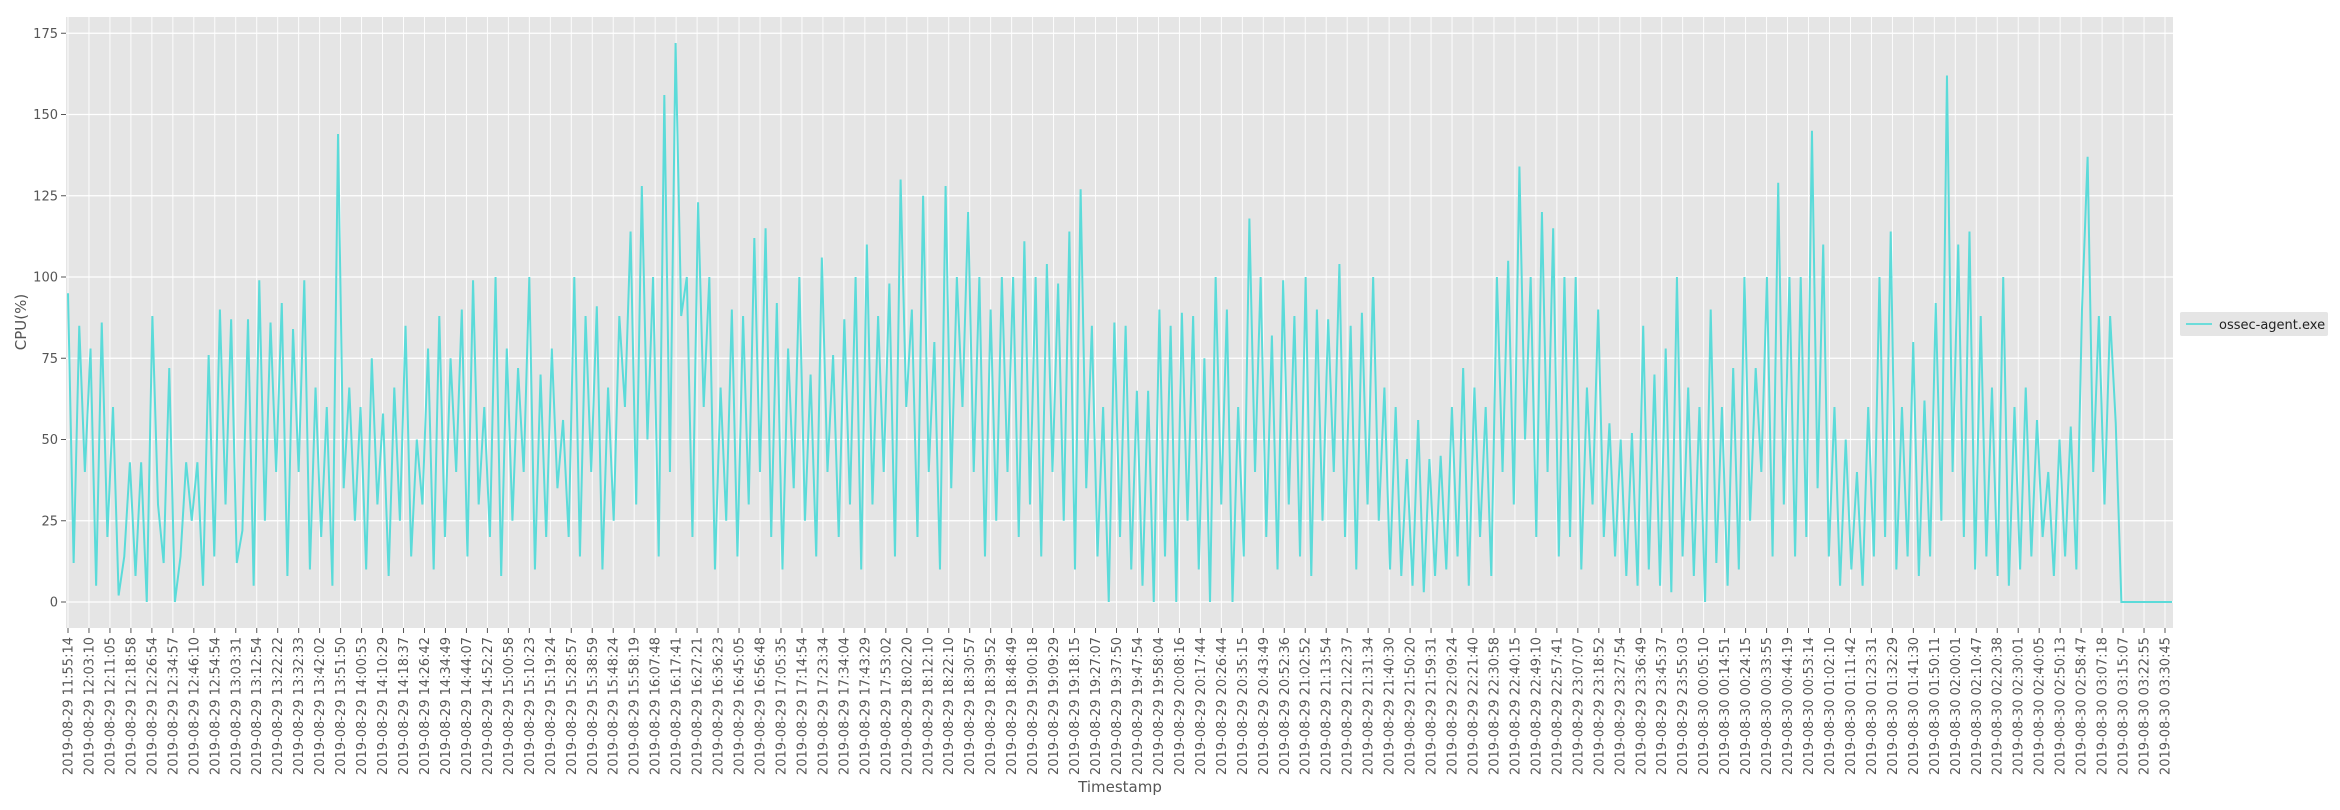 This screenshot has height=810, width=2340. Describe the element at coordinates (1075, 706) in the screenshot. I see `x-tick-label: 2019-08-29 19:18:15` at that location.